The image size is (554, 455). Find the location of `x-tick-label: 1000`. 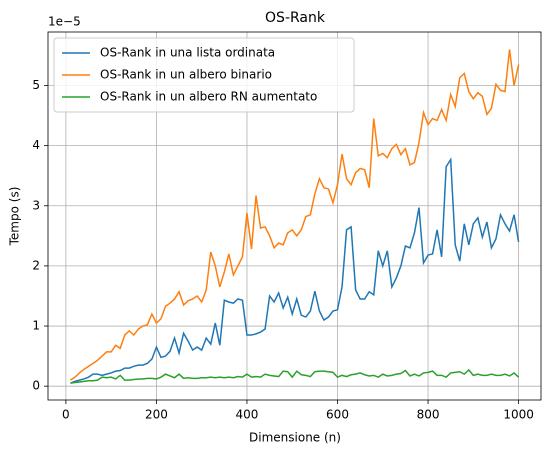

x-tick-label: 1000 is located at coordinates (518, 415).